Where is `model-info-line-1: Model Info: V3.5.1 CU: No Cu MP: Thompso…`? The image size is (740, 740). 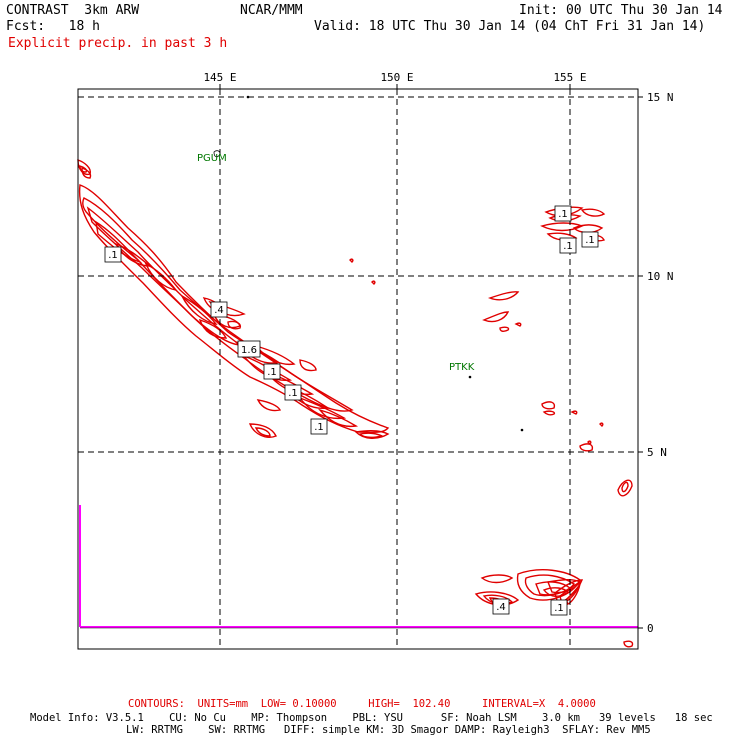 model-info-line-1: Model Info: V3.5.1 CU: No Cu MP: Thompso… is located at coordinates (371, 718).